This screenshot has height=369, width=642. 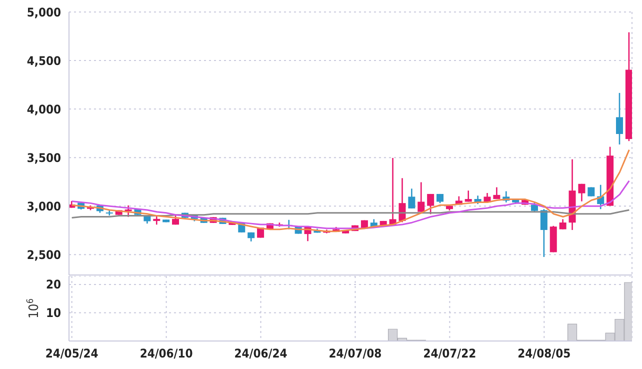 What do you see at coordinates (43, 206) in the screenshot?
I see `y-tick-label: 3,000` at bounding box center [43, 206].